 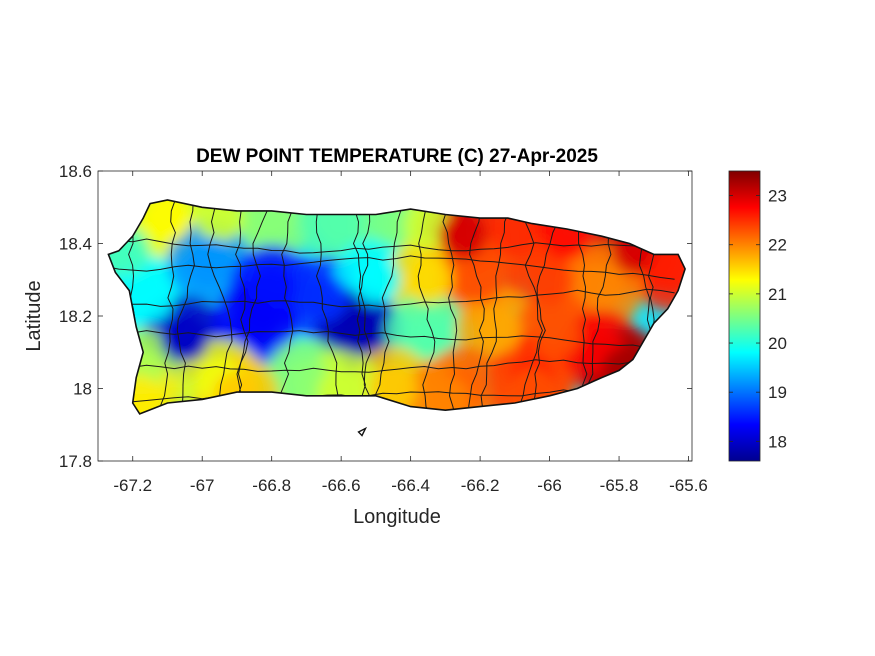 I want to click on colorbar-tick-label: 21, so click(x=777, y=294).